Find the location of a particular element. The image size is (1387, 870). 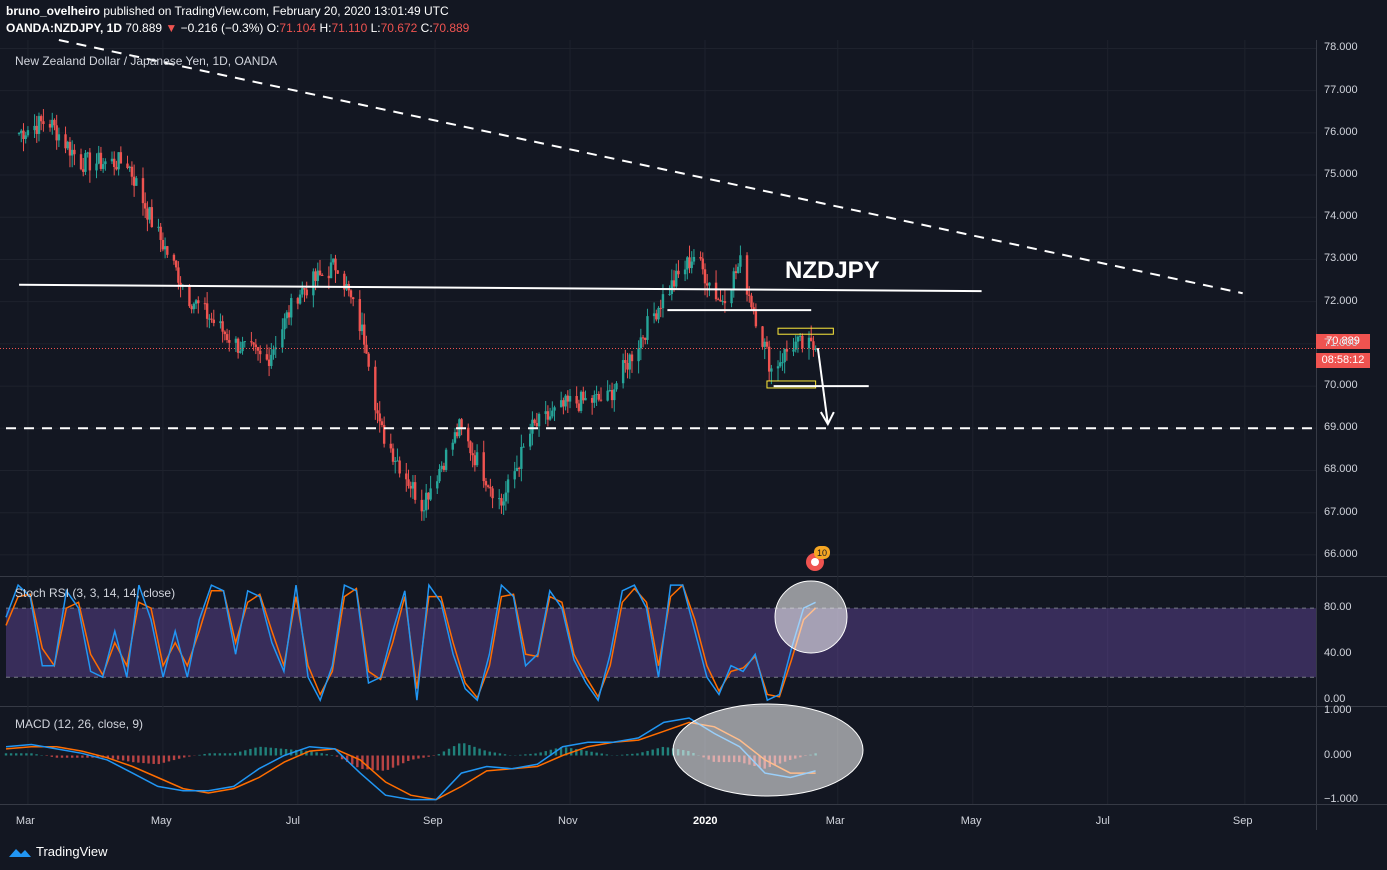

author-name: bruno_ovelheiro is located at coordinates (53, 11).